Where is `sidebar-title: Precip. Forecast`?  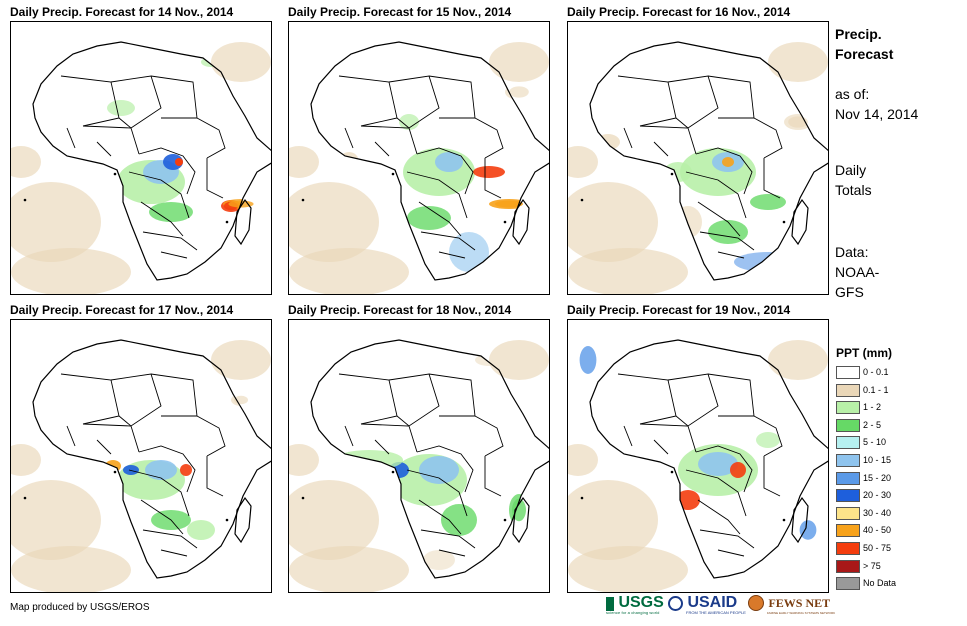 sidebar-title: Precip. Forecast is located at coordinates (864, 44).